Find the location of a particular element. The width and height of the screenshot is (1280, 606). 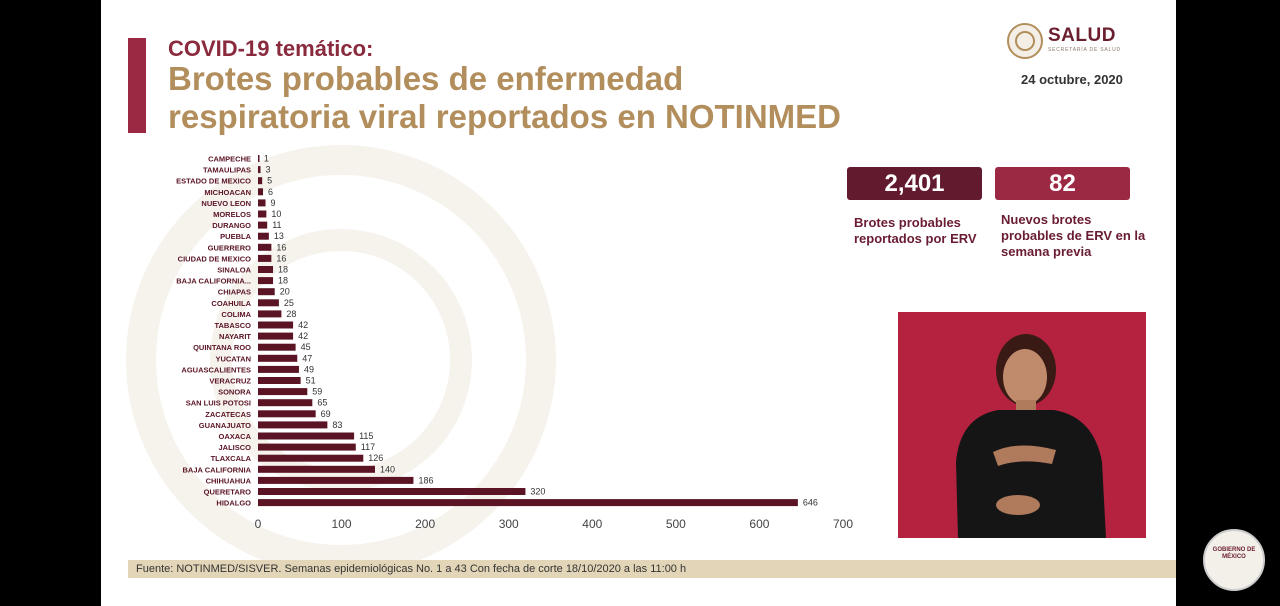

bar-ciudad-de-mexico is located at coordinates (265, 258).